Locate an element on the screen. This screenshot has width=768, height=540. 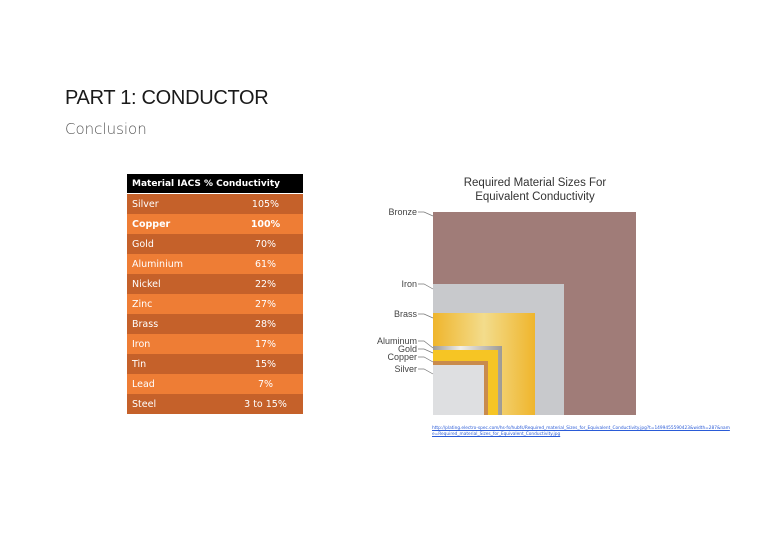
table-row: Nickel 22% is located at coordinates (215, 284).